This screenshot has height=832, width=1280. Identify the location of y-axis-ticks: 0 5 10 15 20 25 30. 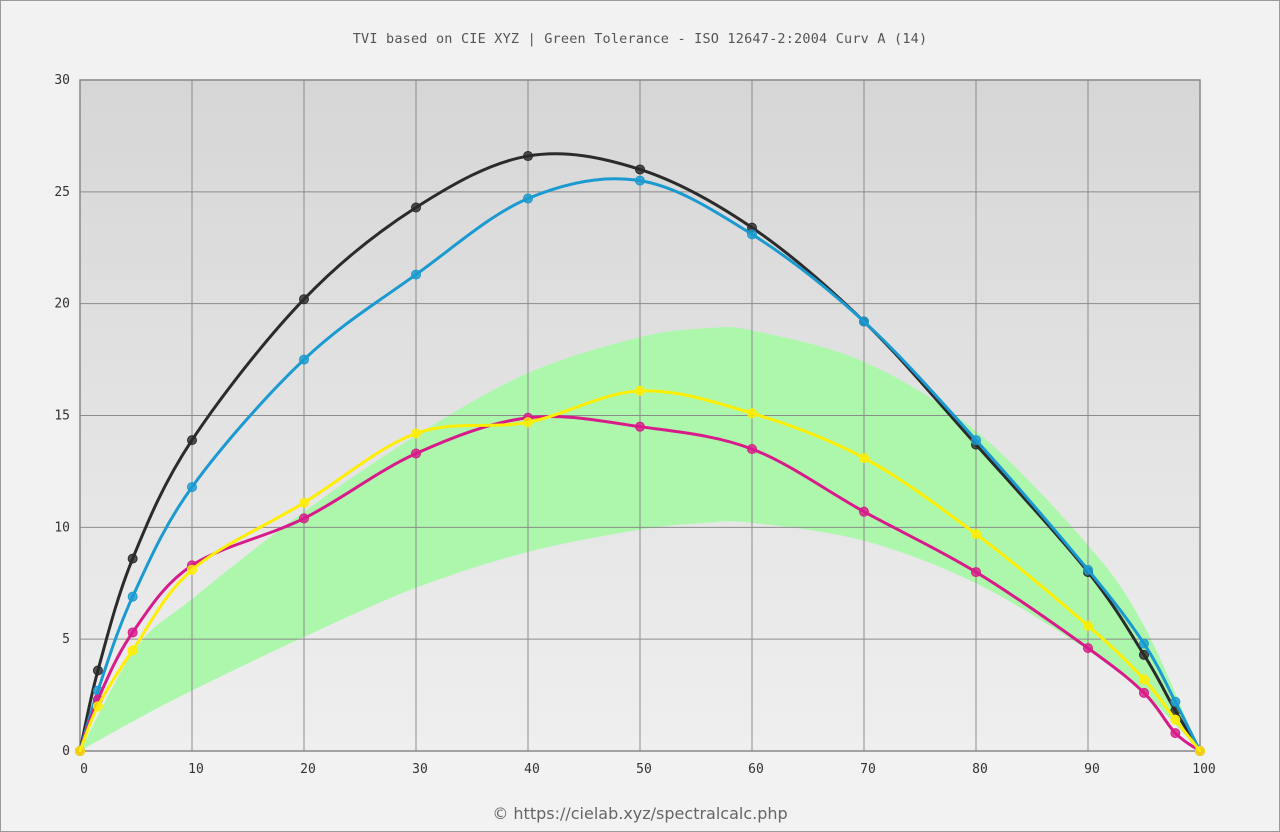
(62, 416).